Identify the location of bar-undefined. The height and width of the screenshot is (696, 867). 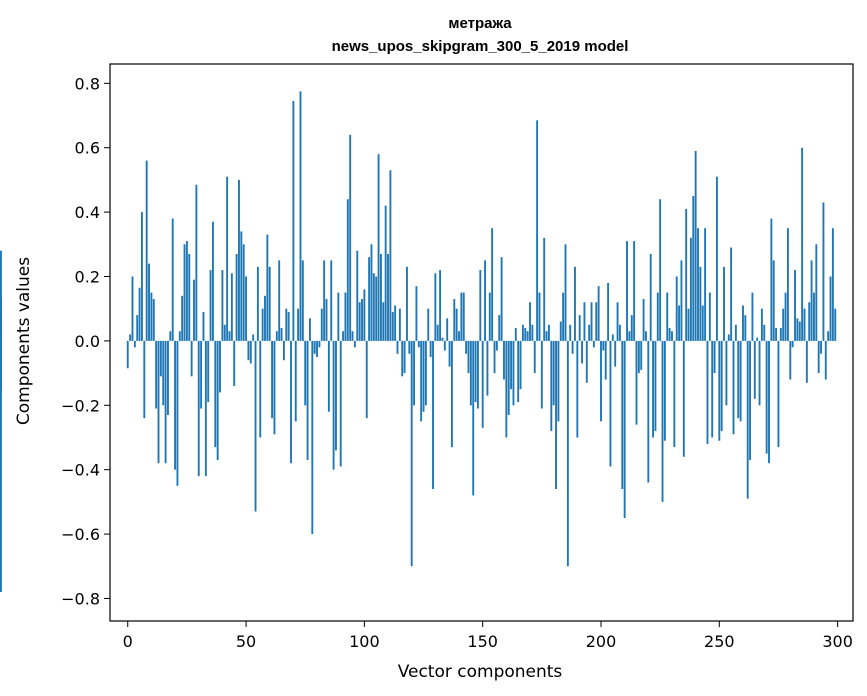
(1, 466).